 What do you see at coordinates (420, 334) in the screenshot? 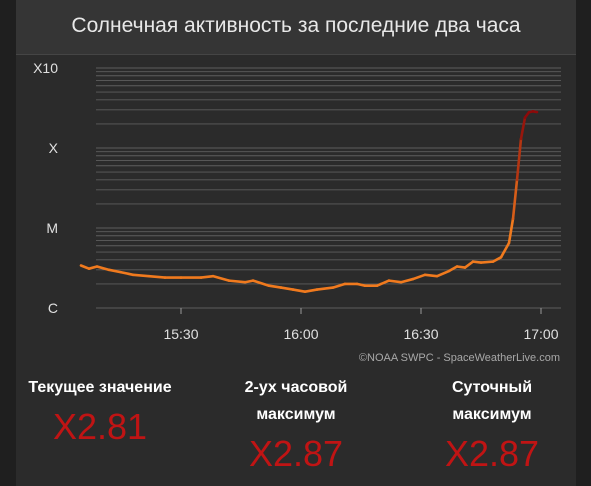
I see `x-tick-label: 16:30` at bounding box center [420, 334].